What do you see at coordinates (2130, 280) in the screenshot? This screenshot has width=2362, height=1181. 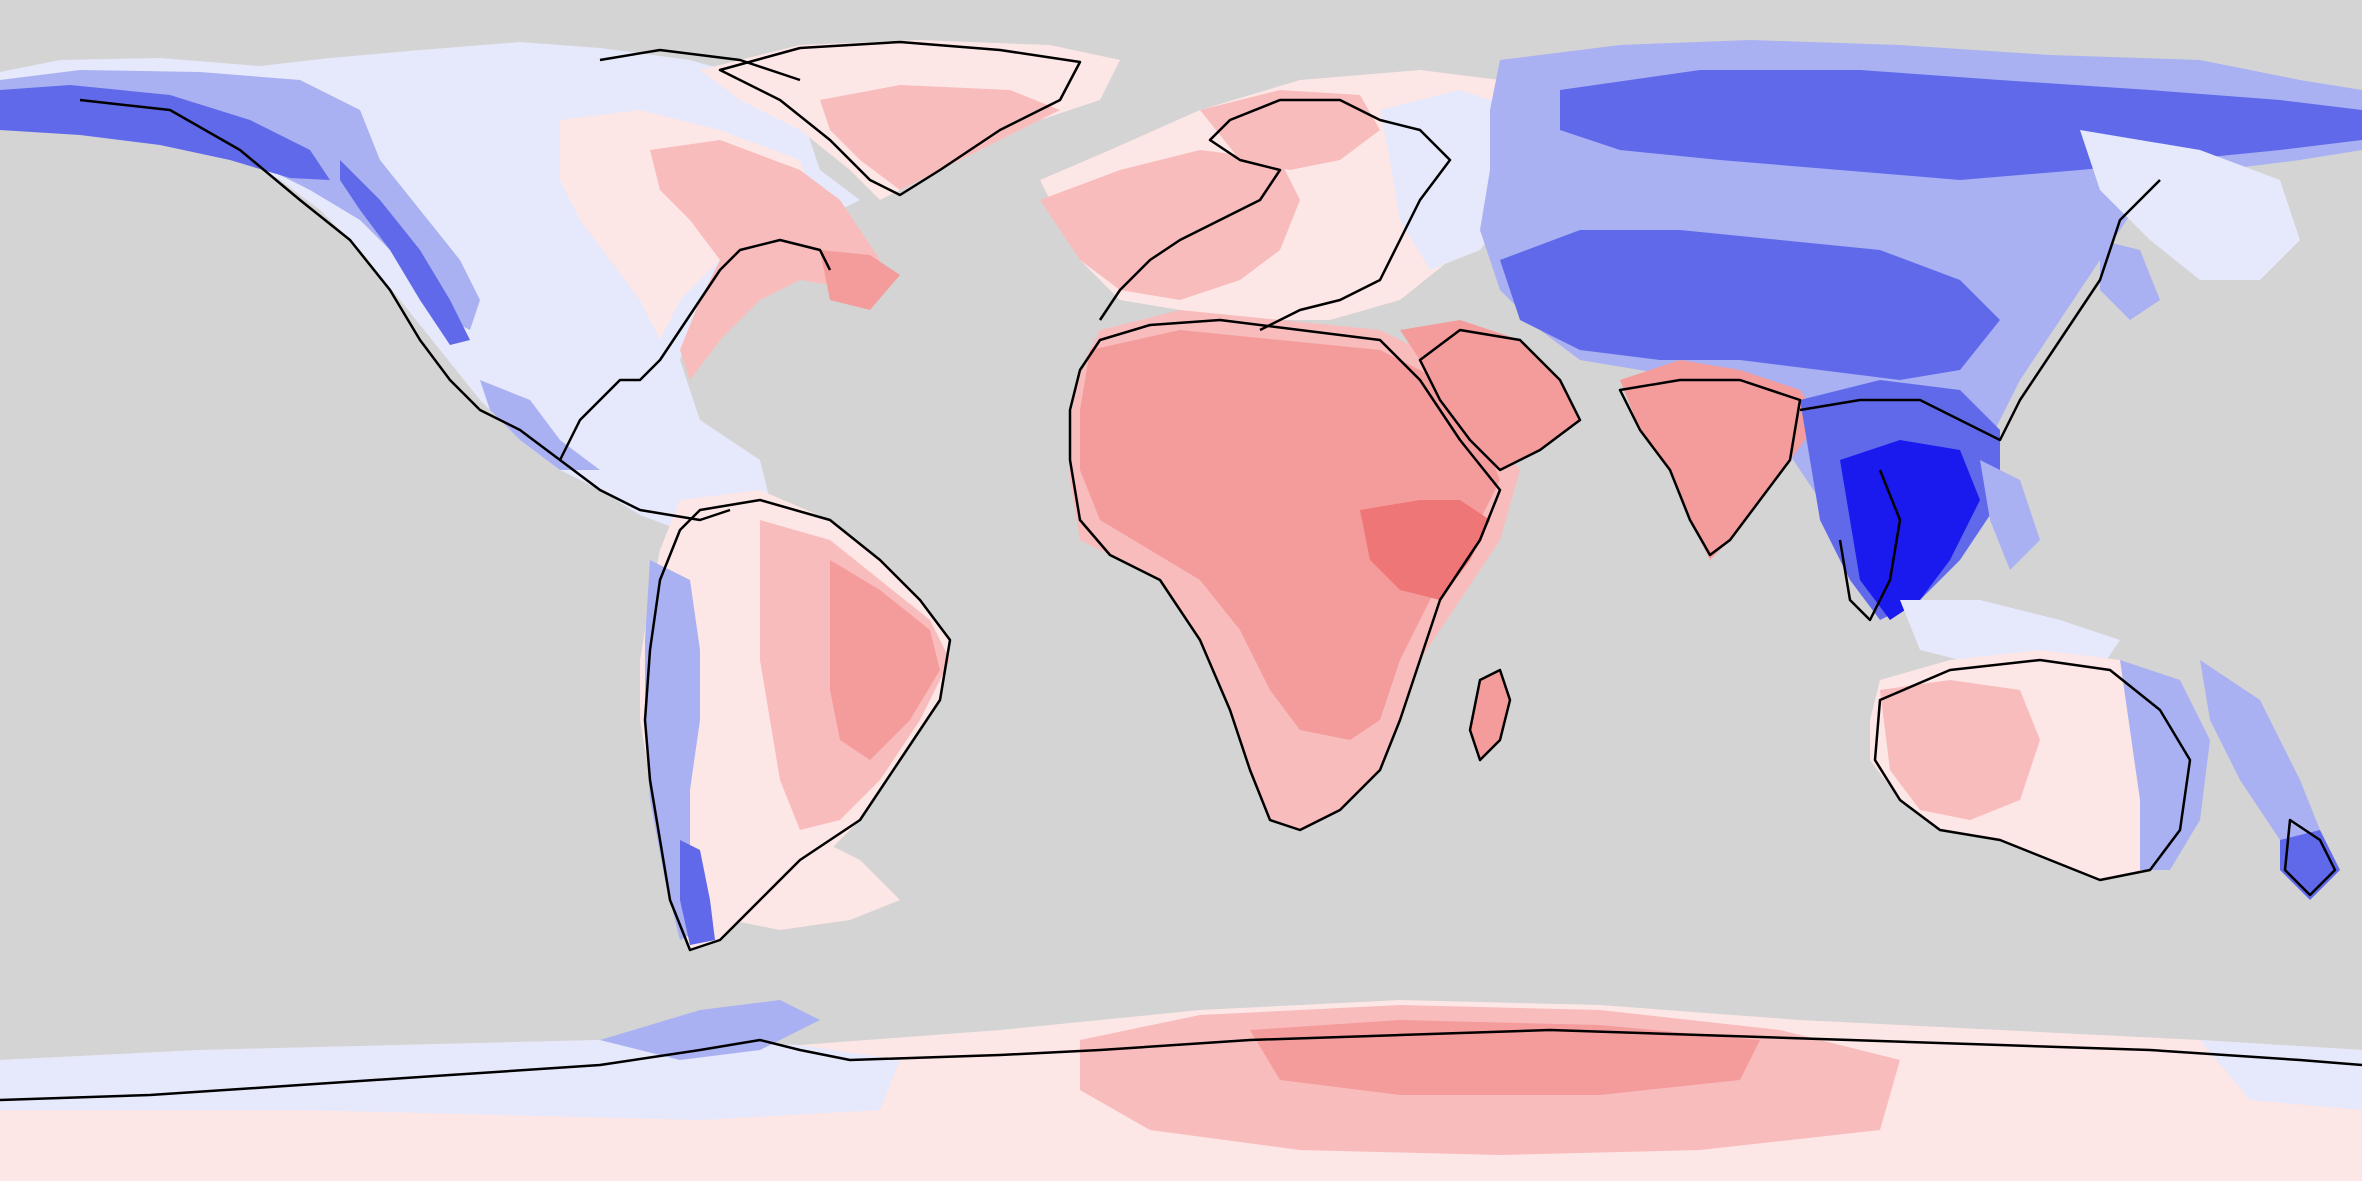 I see `japan-blue` at bounding box center [2130, 280].